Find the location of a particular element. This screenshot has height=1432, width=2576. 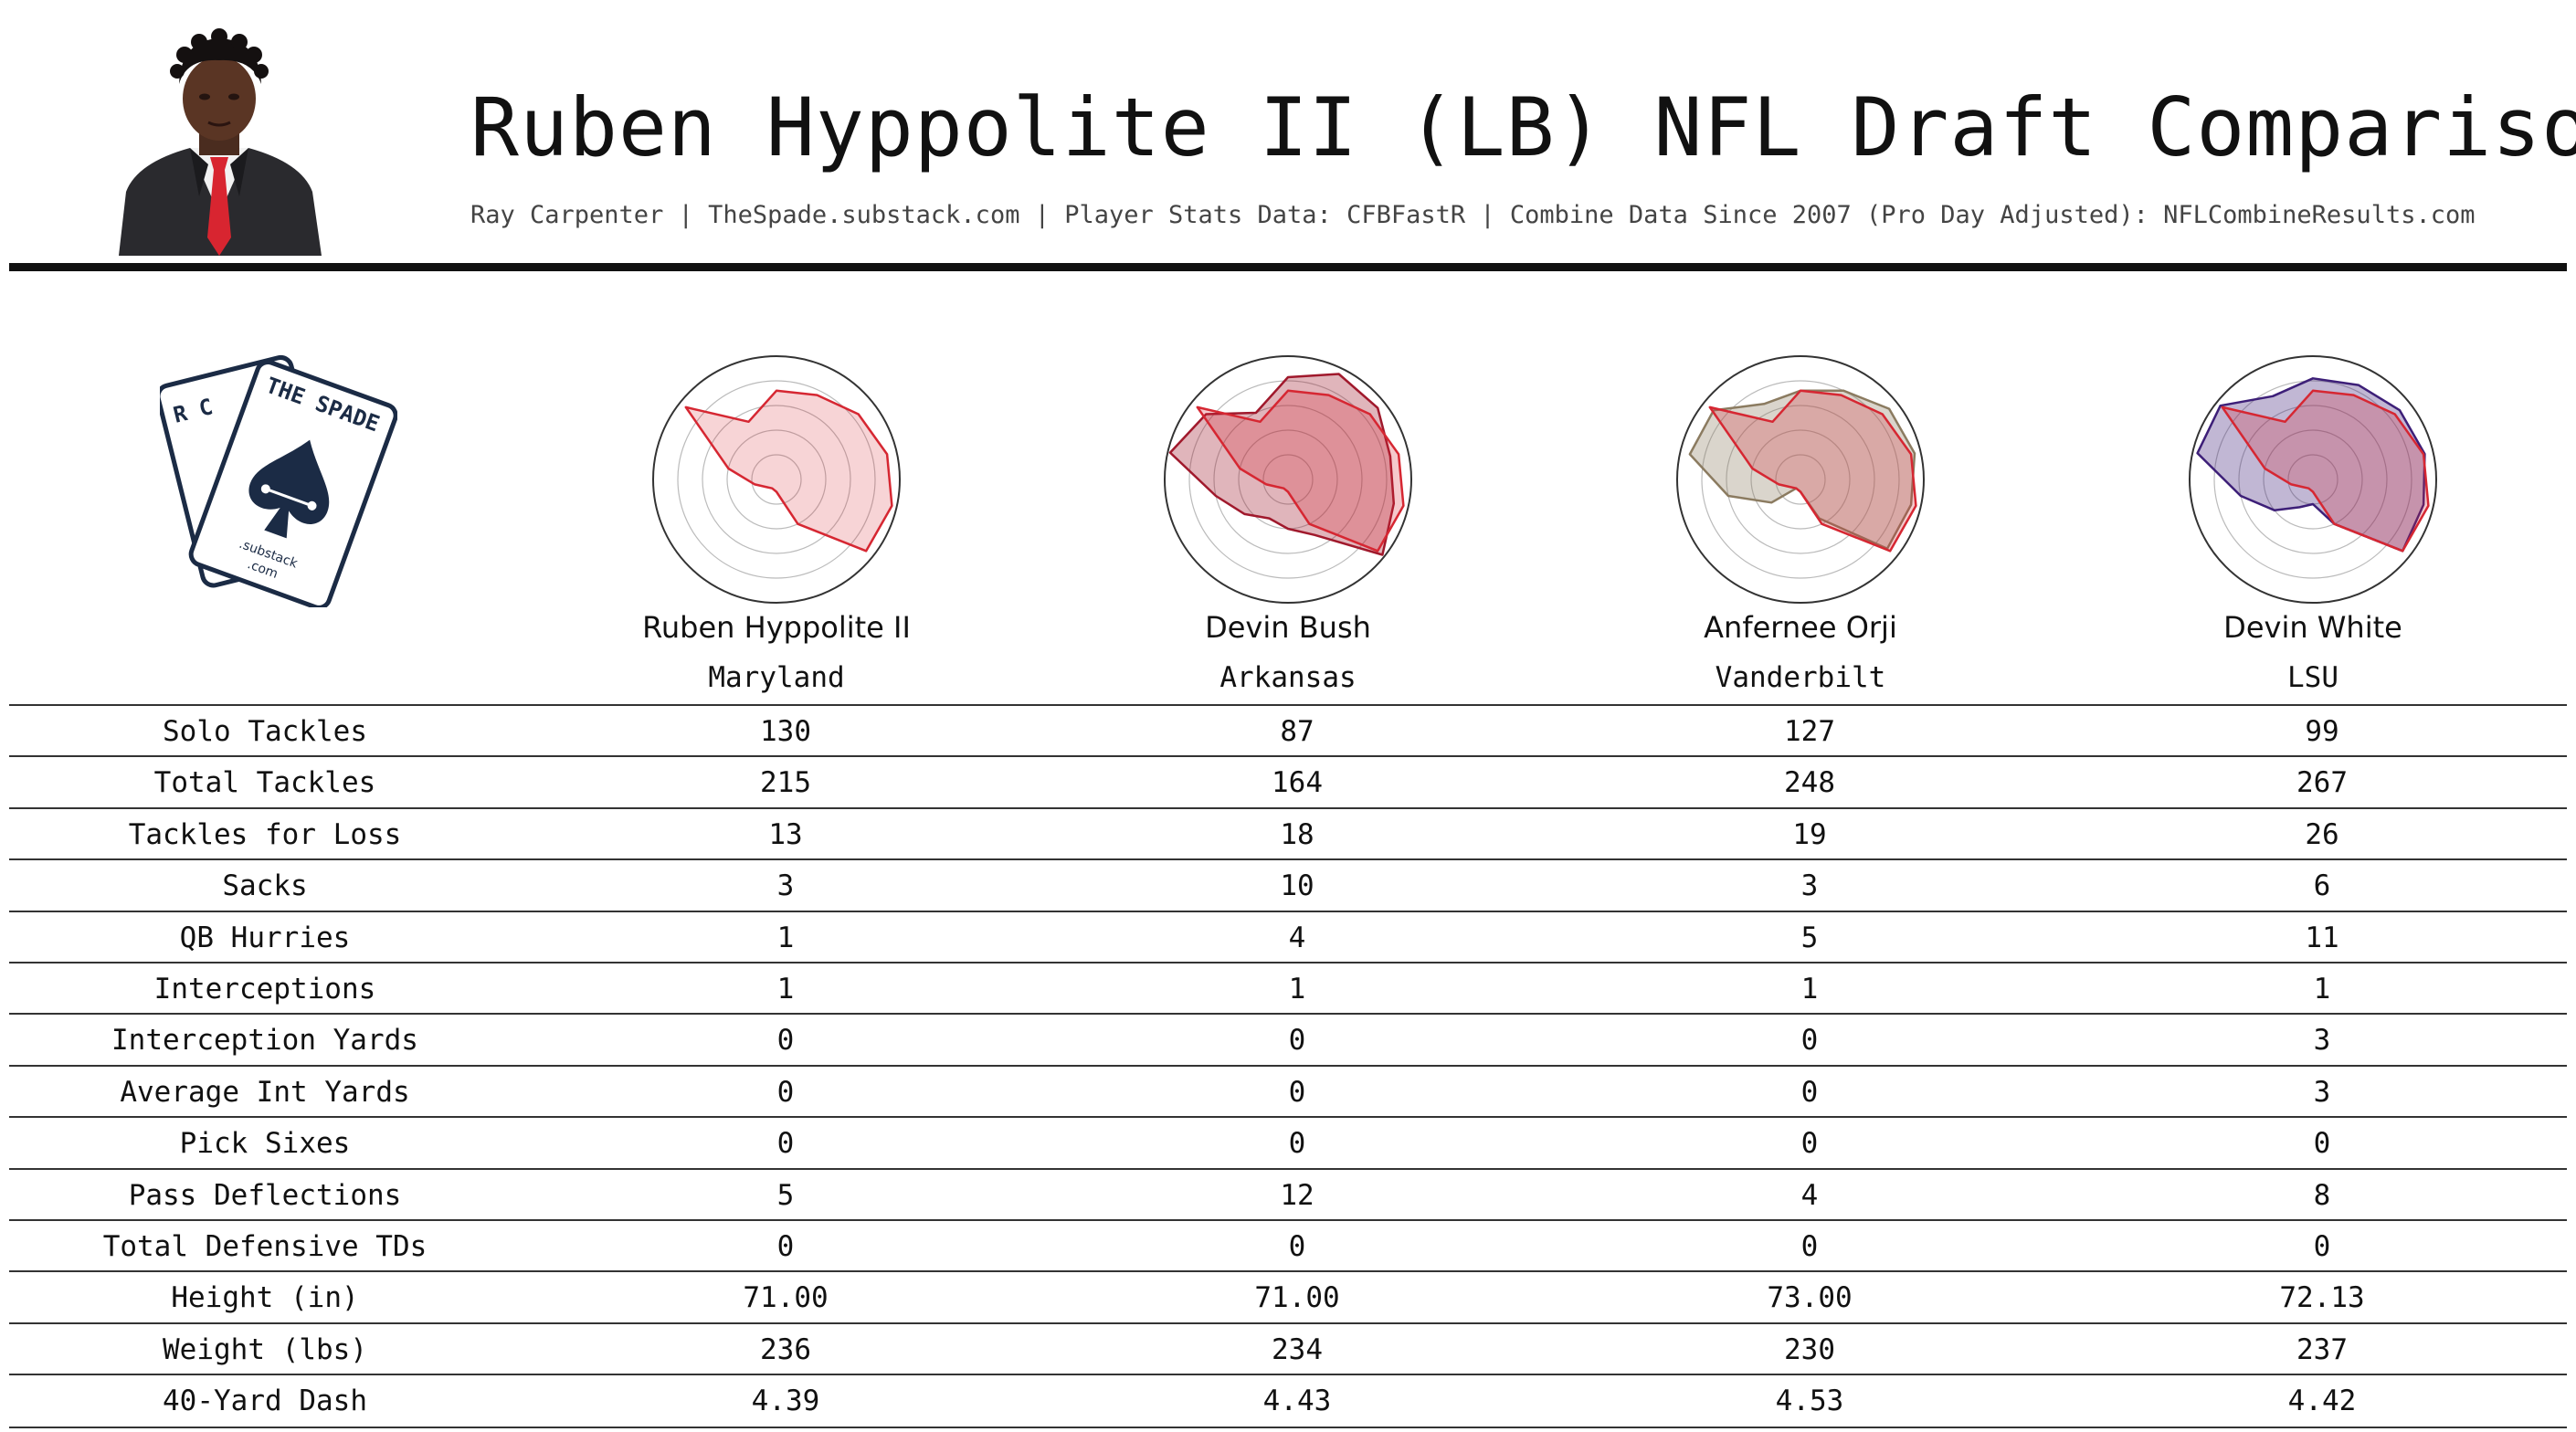

table-cell: 236 is located at coordinates (785, 1349).